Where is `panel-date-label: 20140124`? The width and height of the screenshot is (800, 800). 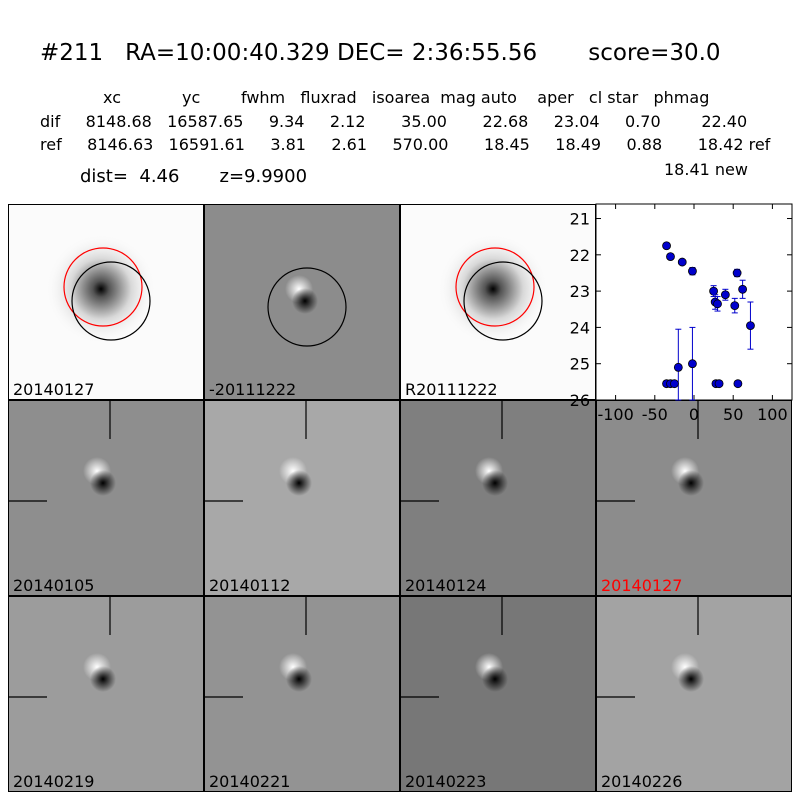
panel-date-label: 20140124 is located at coordinates (446, 585).